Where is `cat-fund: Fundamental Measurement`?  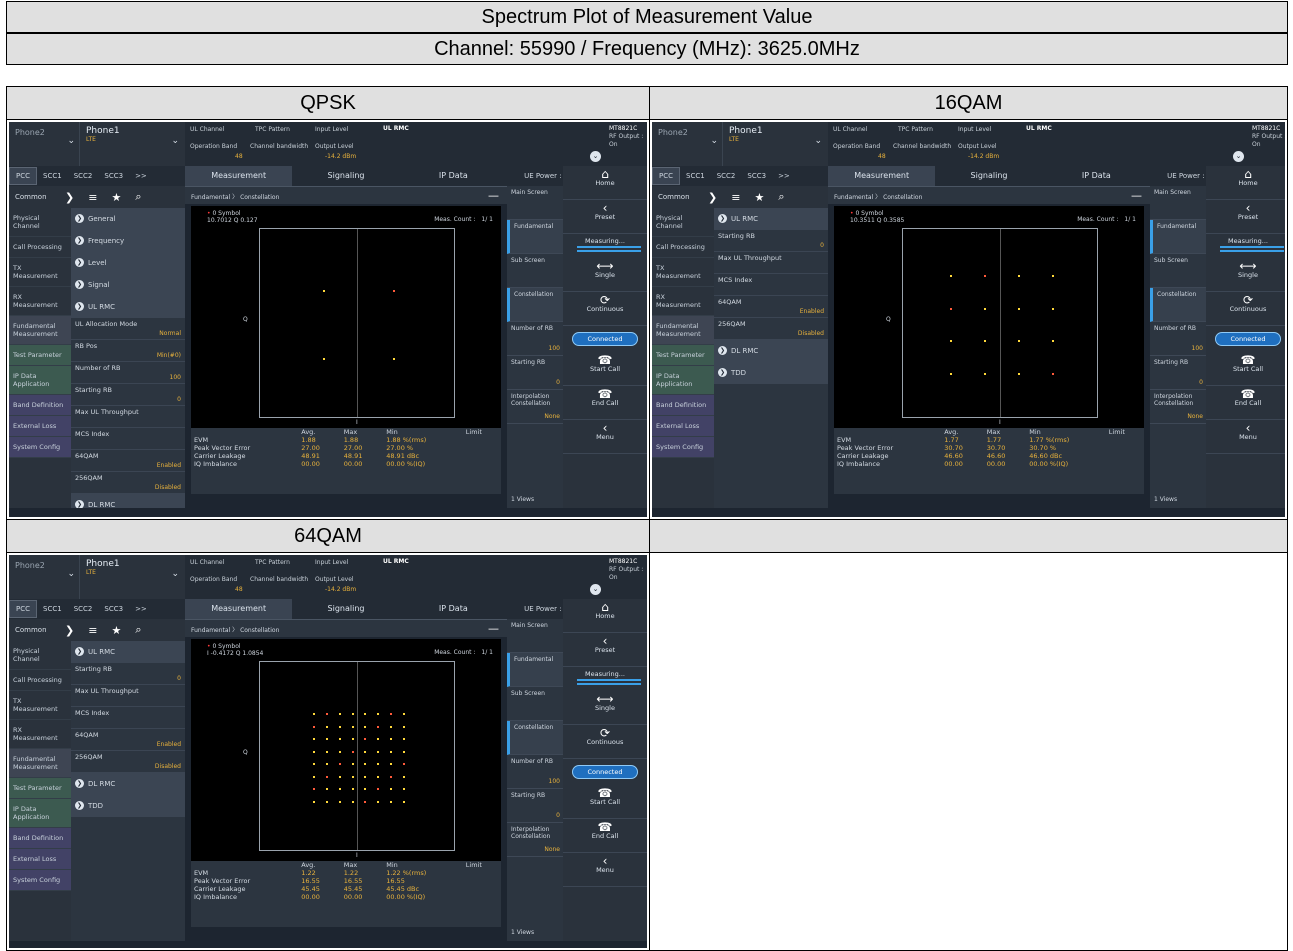 cat-fund: Fundamental Measurement is located at coordinates (683, 330).